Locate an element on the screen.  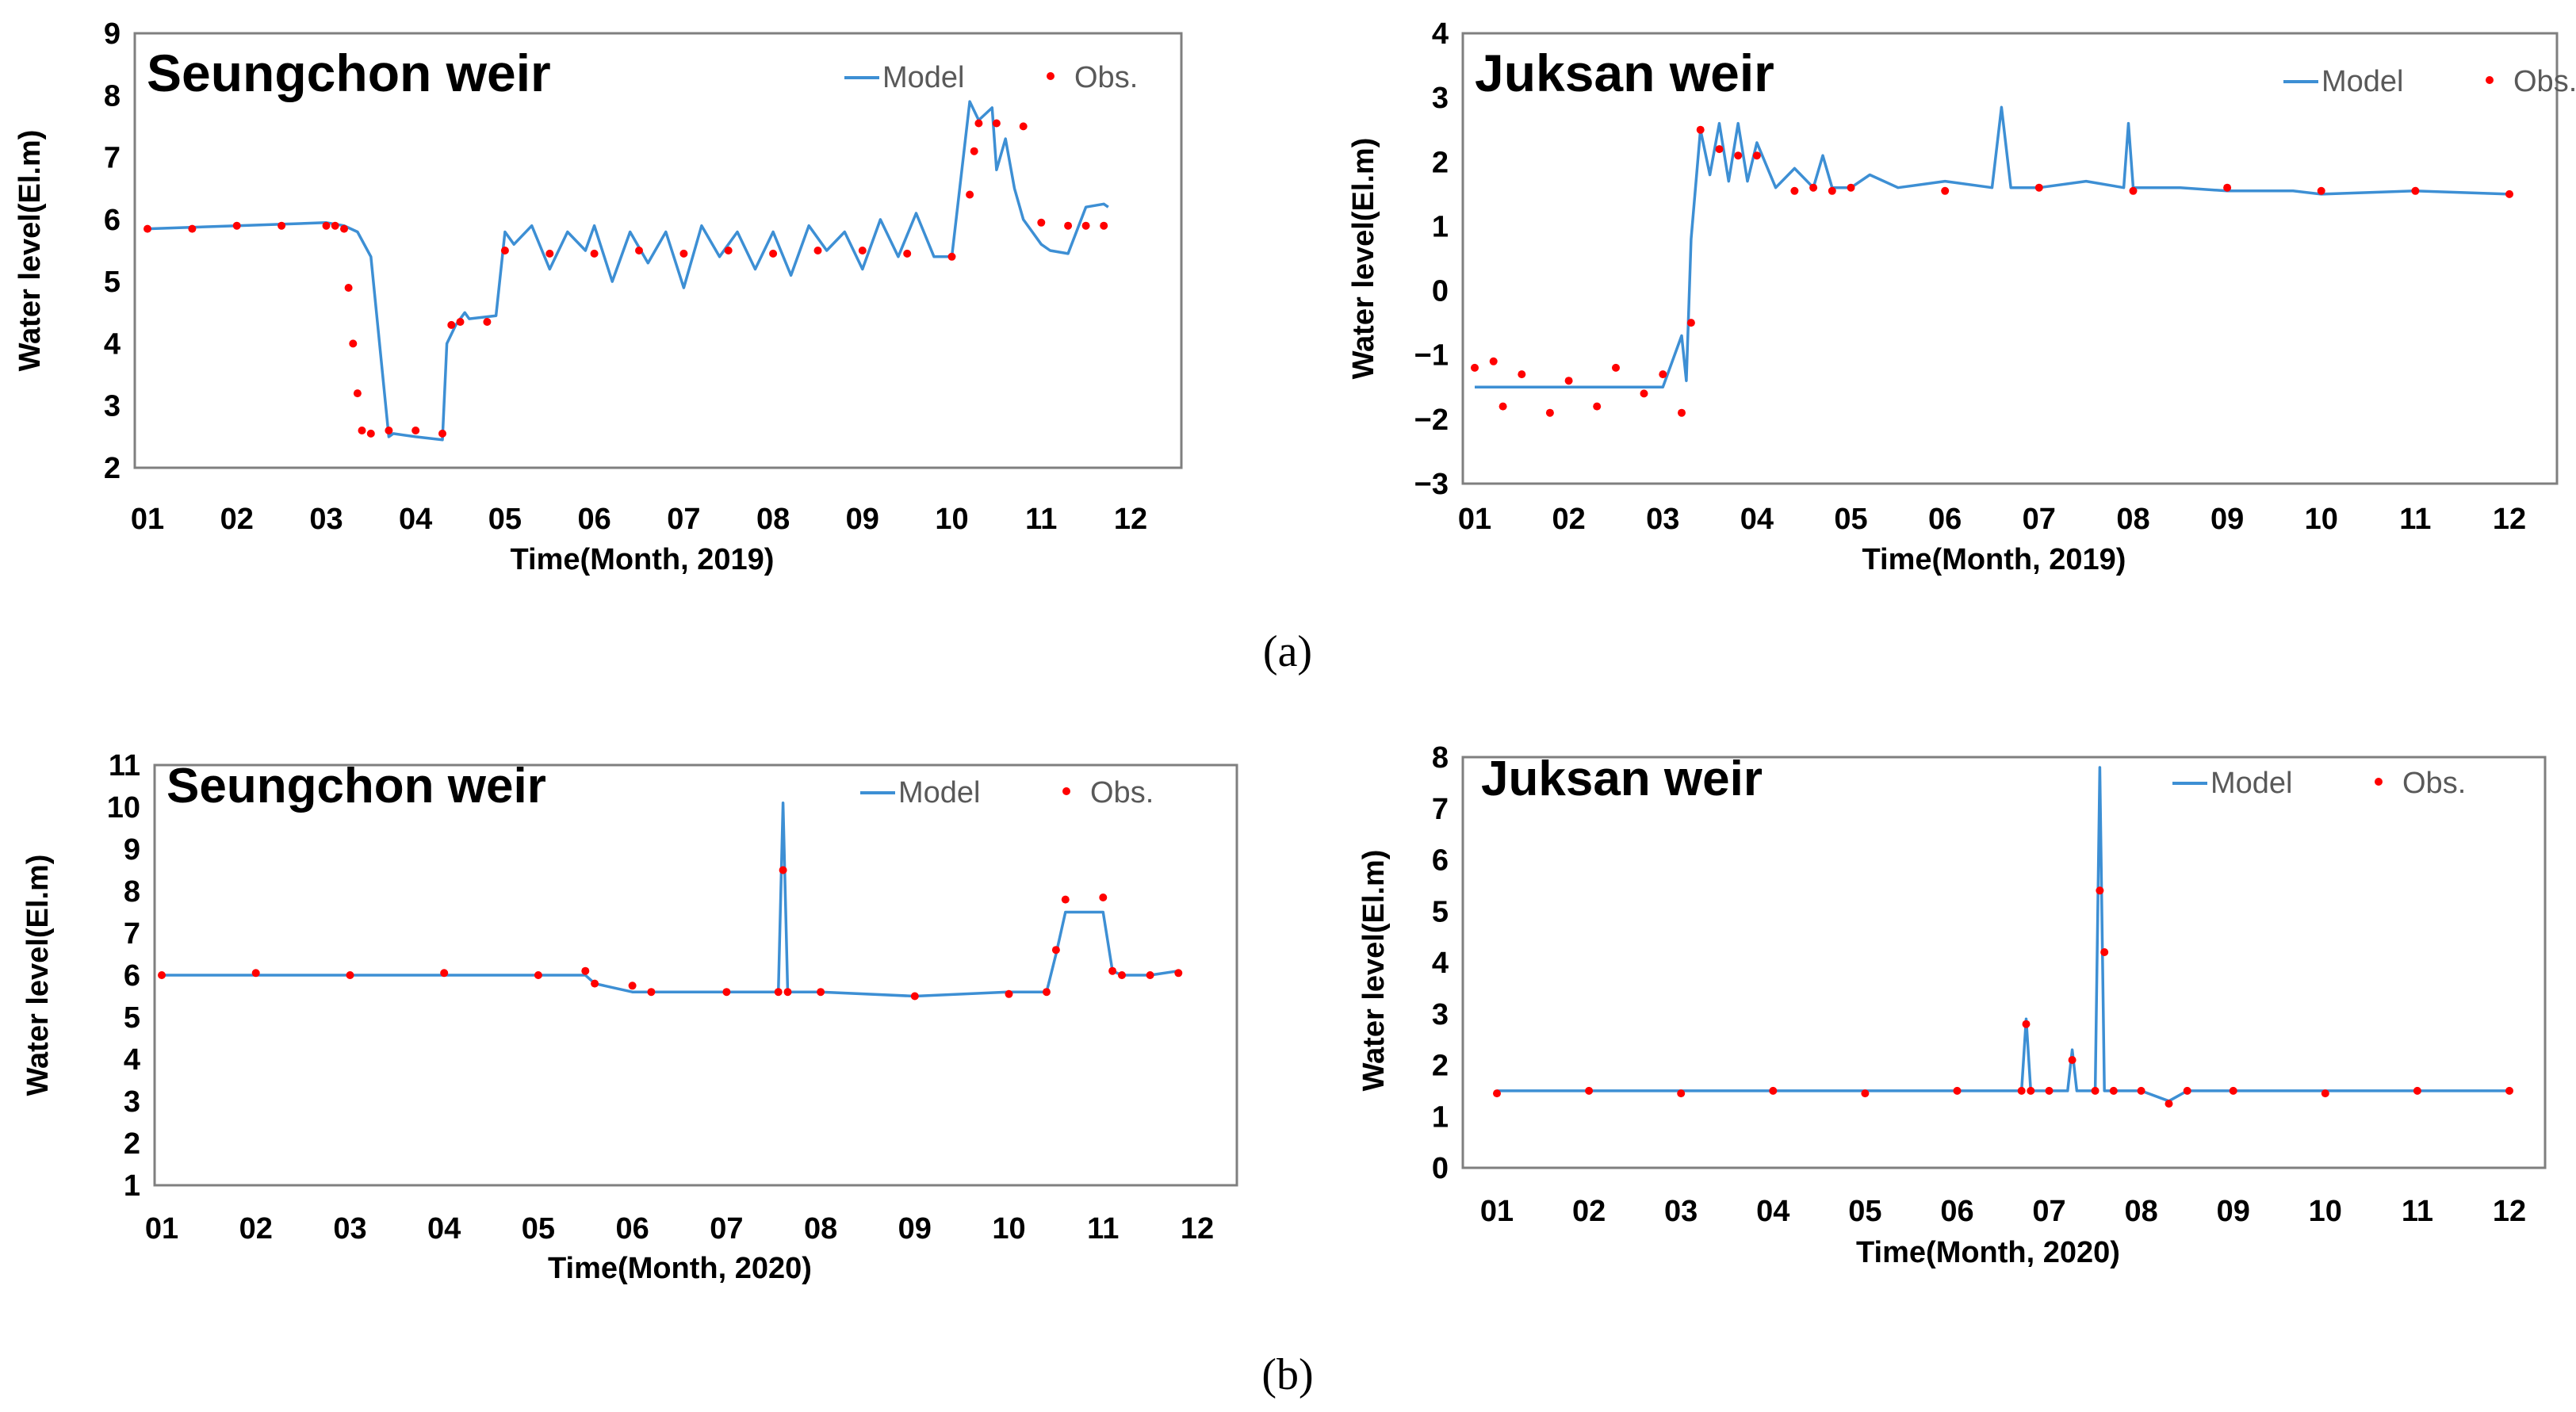
y-tick-label: −3 is located at coordinates (1431, 484).